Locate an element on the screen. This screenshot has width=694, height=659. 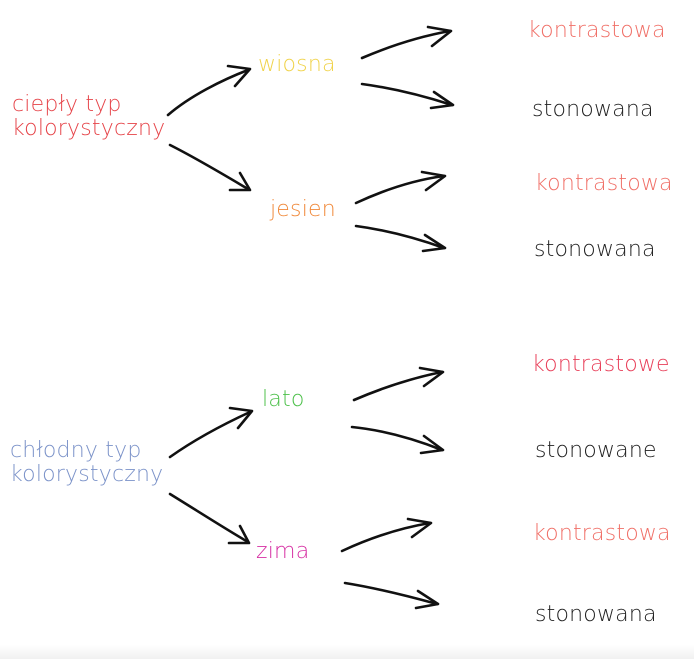
summer-contrast-variant: kontrastowe is located at coordinates (601, 364).